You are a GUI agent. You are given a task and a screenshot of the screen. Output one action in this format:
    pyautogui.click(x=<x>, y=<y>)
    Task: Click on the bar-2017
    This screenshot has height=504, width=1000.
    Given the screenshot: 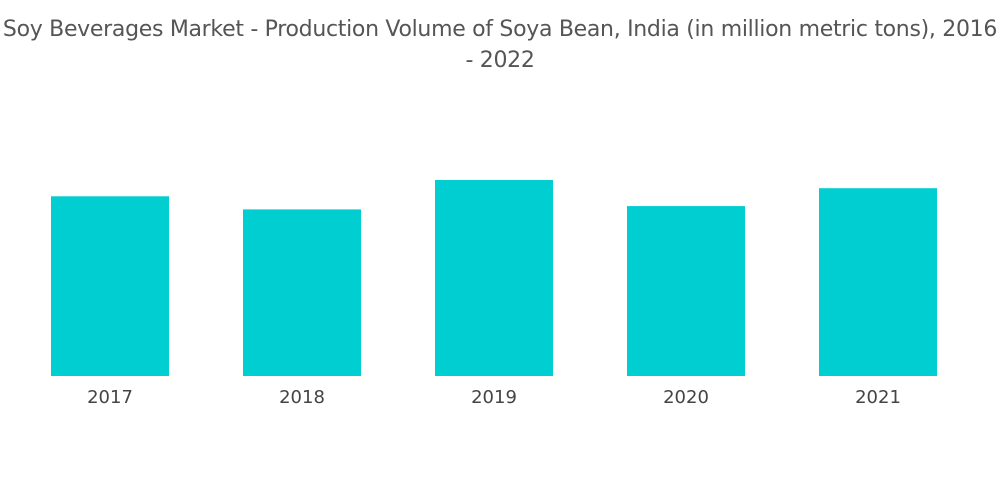 What is the action you would take?
    pyautogui.click(x=110, y=286)
    